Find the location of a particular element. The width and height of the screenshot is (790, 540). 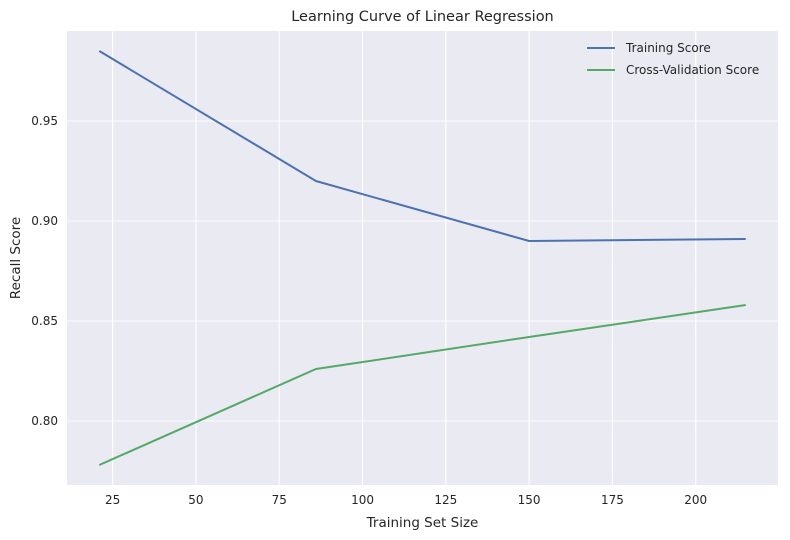

x-tick-label: 125 is located at coordinates (445, 500).